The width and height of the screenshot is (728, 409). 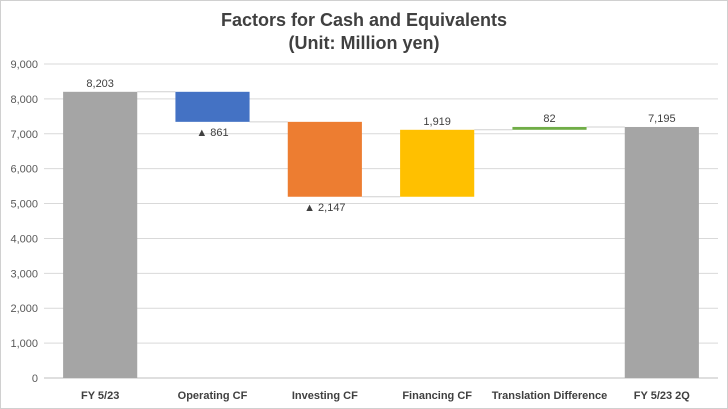 I want to click on data-label: 7,195, so click(x=662, y=119).